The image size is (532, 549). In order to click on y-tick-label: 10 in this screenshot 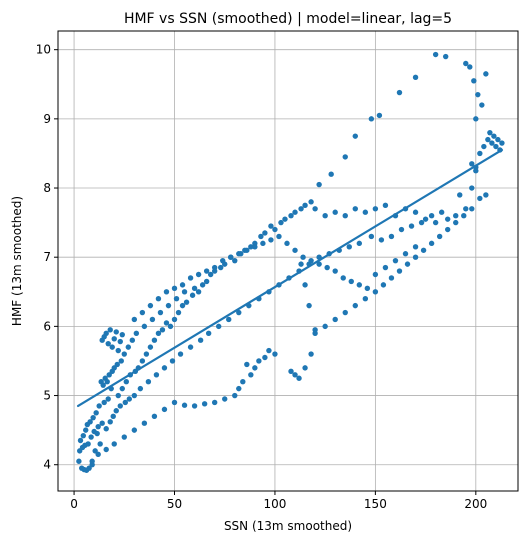, I will do `click(43, 50)`.